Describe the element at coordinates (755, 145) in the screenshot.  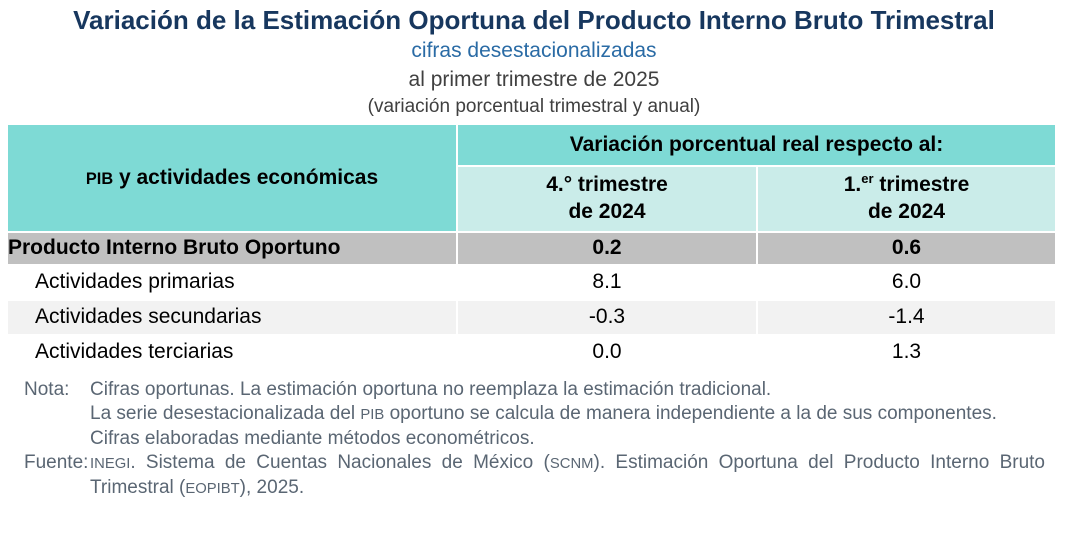
I see `group-header-cell: Variación porcentual real respecto al:` at that location.